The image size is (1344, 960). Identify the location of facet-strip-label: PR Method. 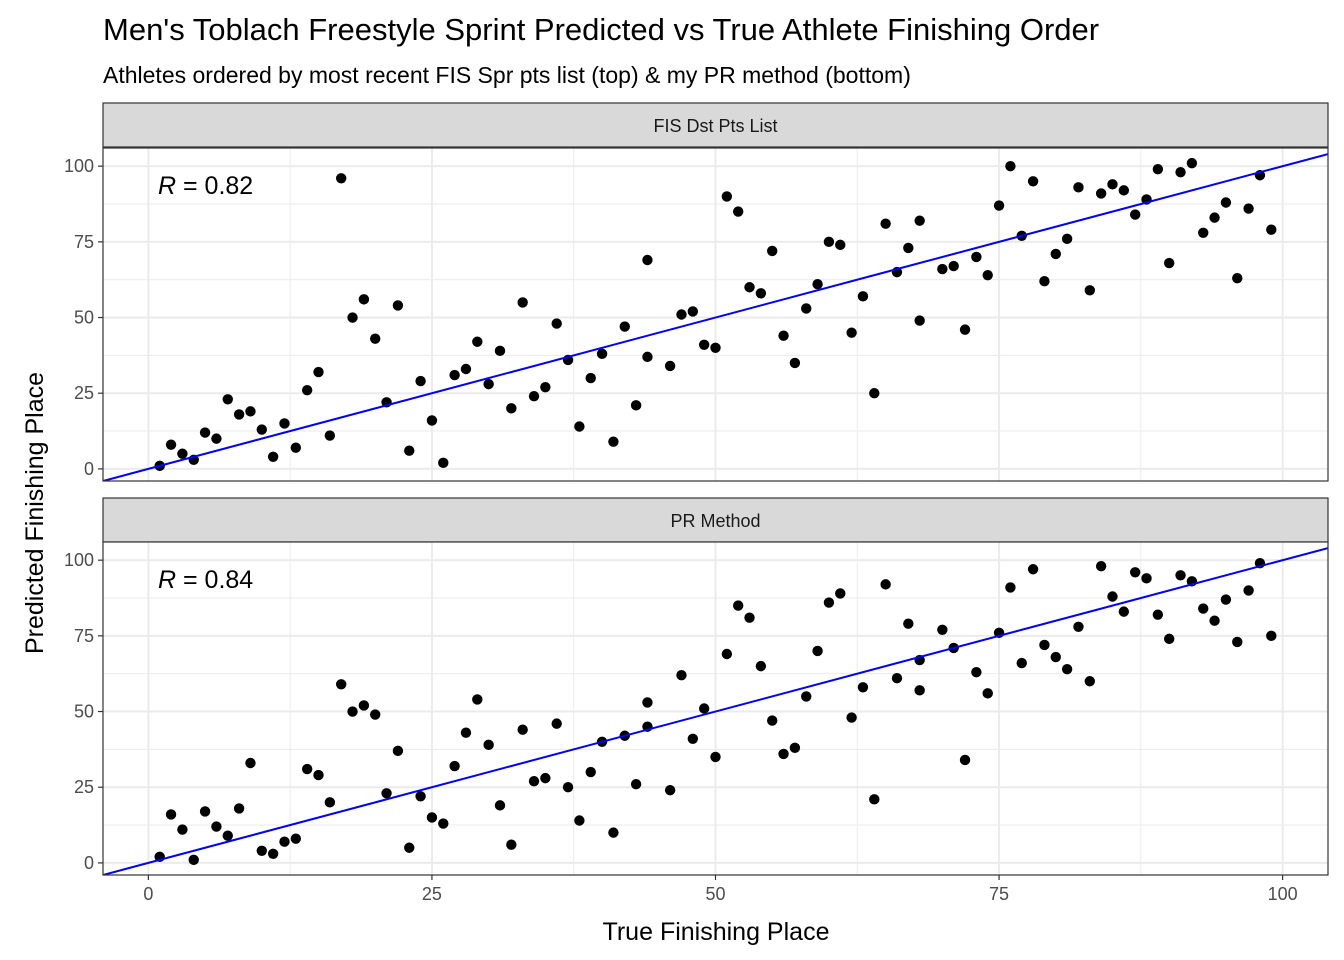
(715, 521).